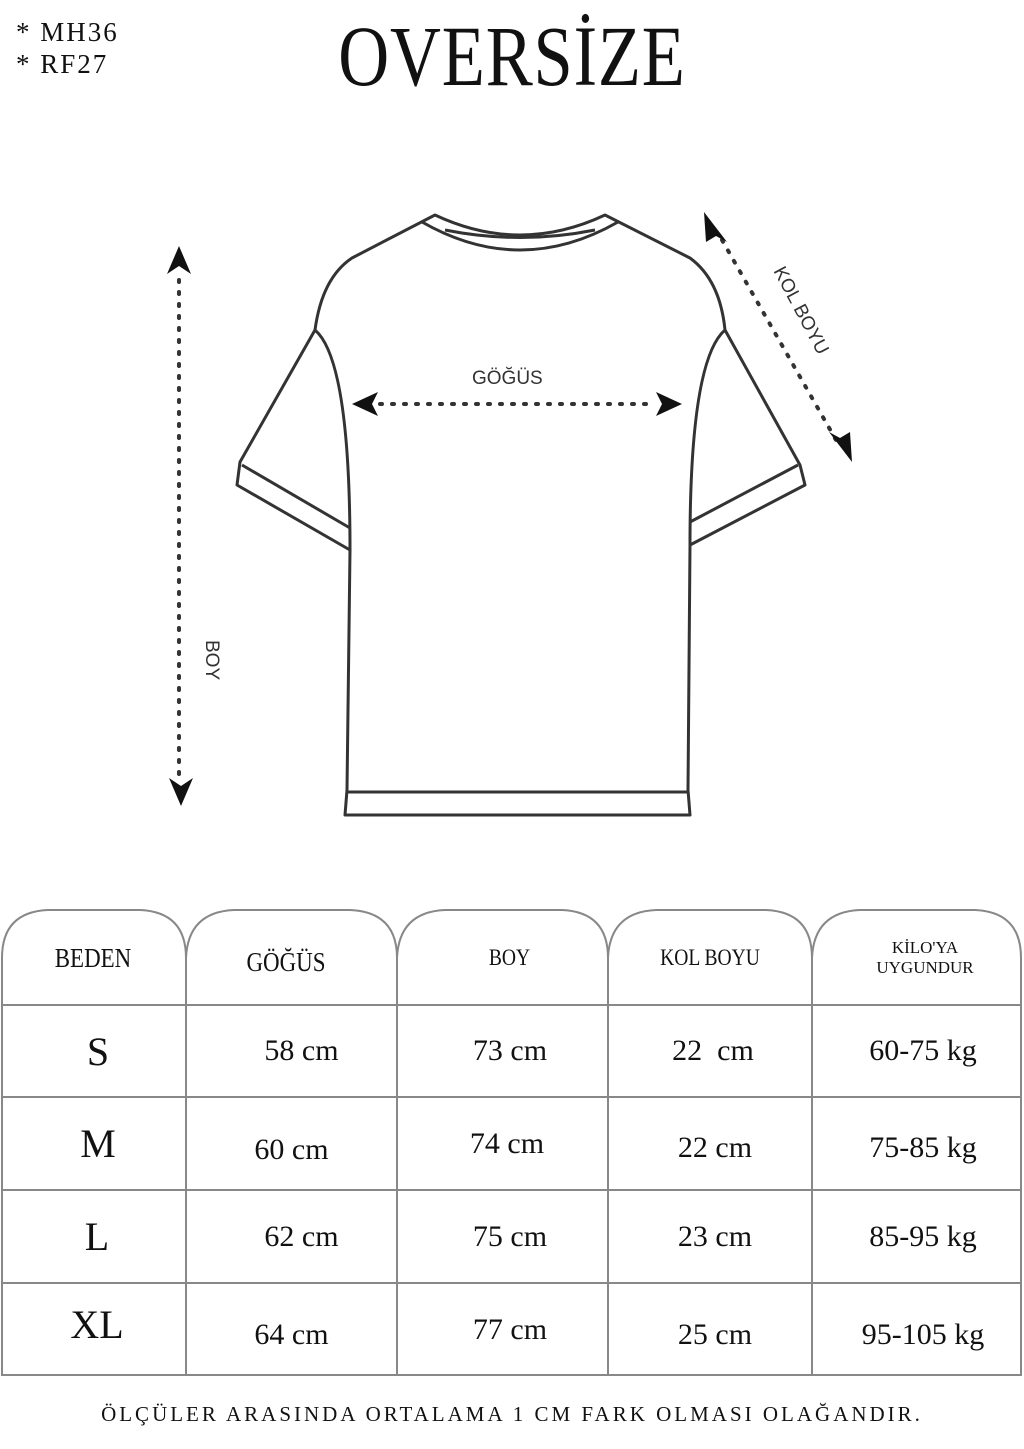 The height and width of the screenshot is (1449, 1024). I want to click on weight-cell: 95-105 kg, so click(923, 1334).